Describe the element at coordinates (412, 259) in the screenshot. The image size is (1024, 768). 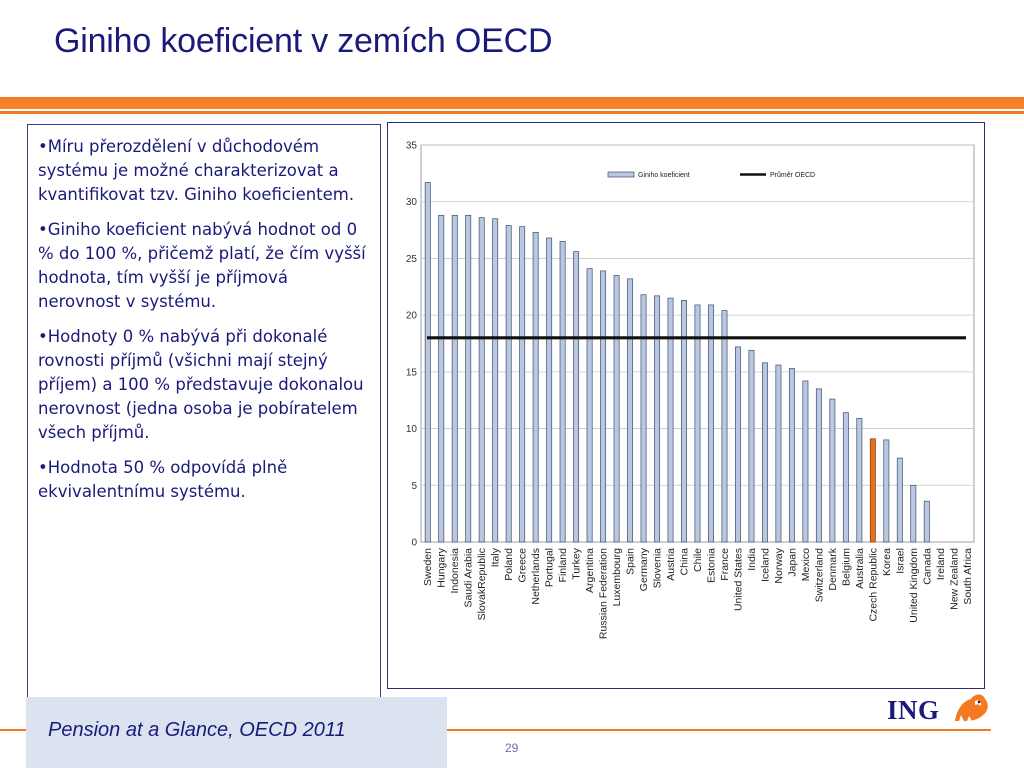
I see `y-tick-label: 25` at that location.